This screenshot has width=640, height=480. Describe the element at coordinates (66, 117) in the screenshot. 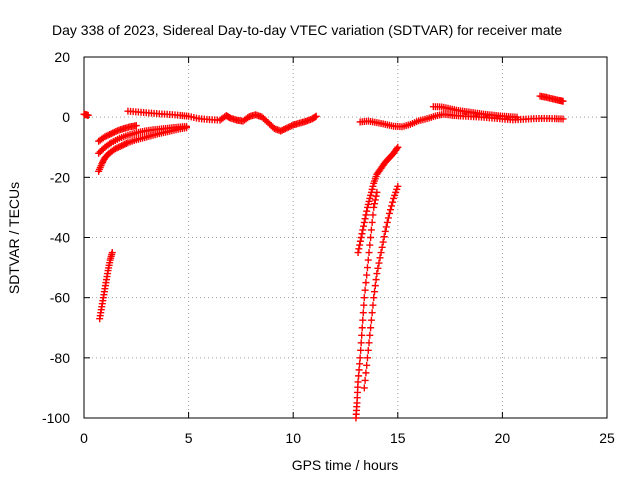

I see `y-tick-label: 0` at that location.